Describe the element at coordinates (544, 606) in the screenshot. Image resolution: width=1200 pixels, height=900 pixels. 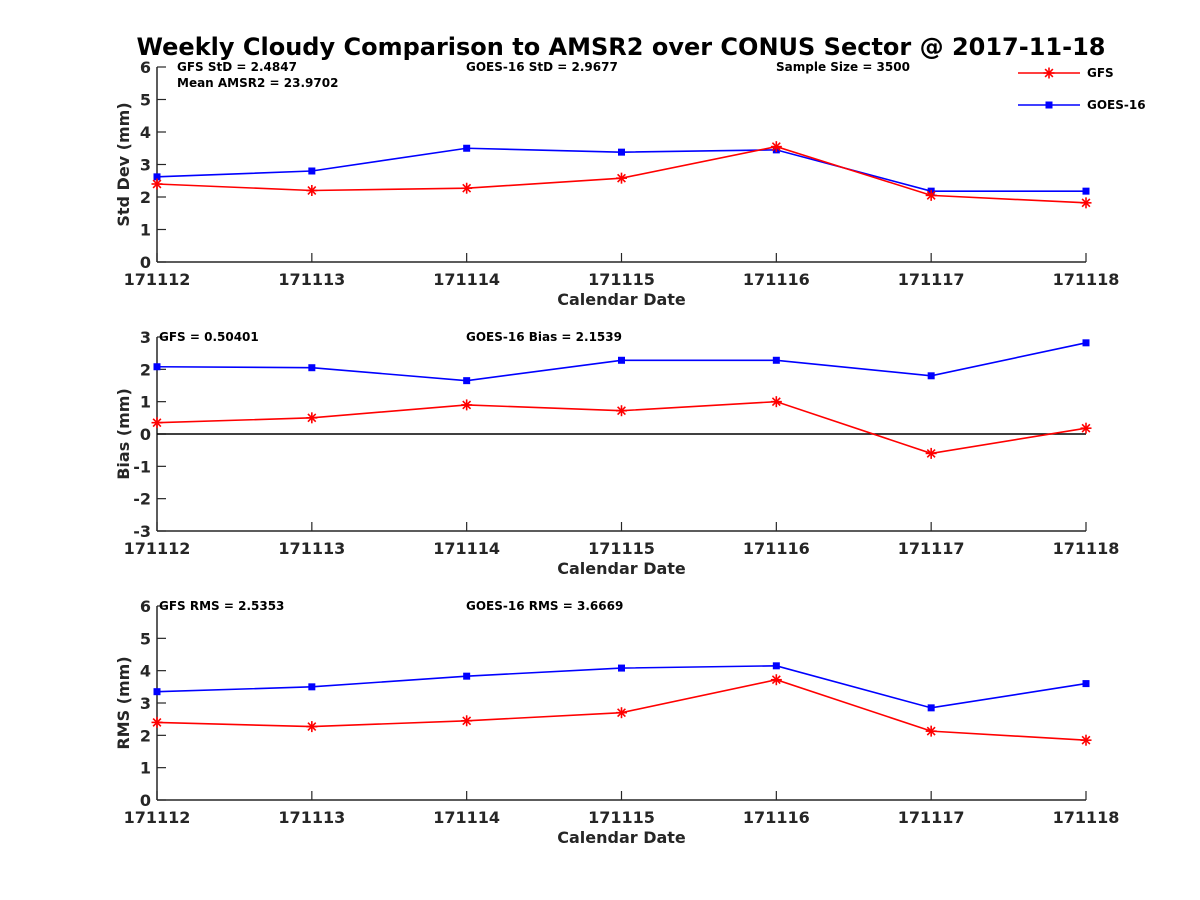
I see `stat-annotation: GOES-16 RMS = 3.6669` at that location.